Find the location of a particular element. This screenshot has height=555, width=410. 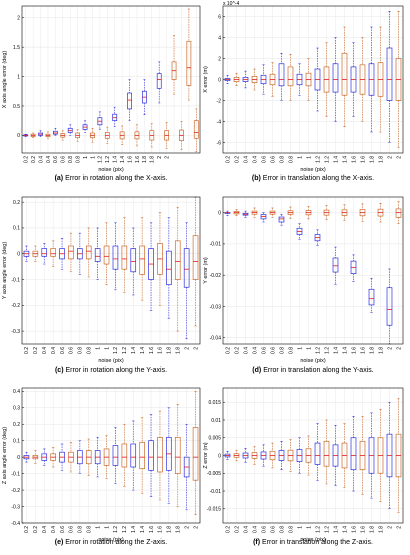

y-tick-label: 0.015 is located at coordinates (214, 403).